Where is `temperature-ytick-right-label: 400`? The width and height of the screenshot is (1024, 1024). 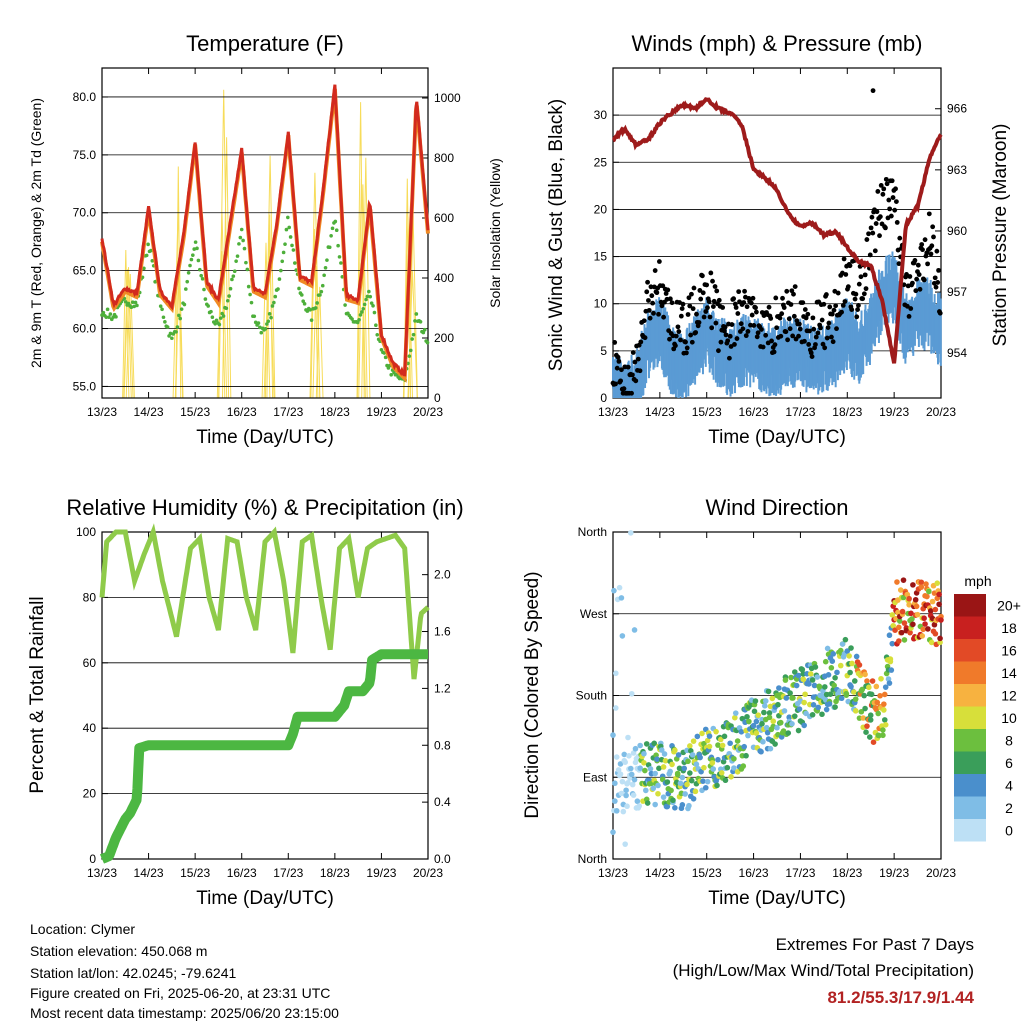
temperature-ytick-right-label: 400 is located at coordinates (444, 278).